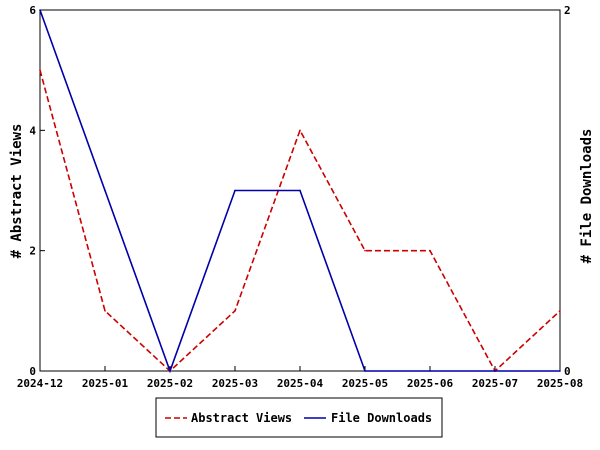 This screenshot has height=450, width=600. Describe the element at coordinates (300, 383) in the screenshot. I see `x-tick-label: 2025-04` at that location.